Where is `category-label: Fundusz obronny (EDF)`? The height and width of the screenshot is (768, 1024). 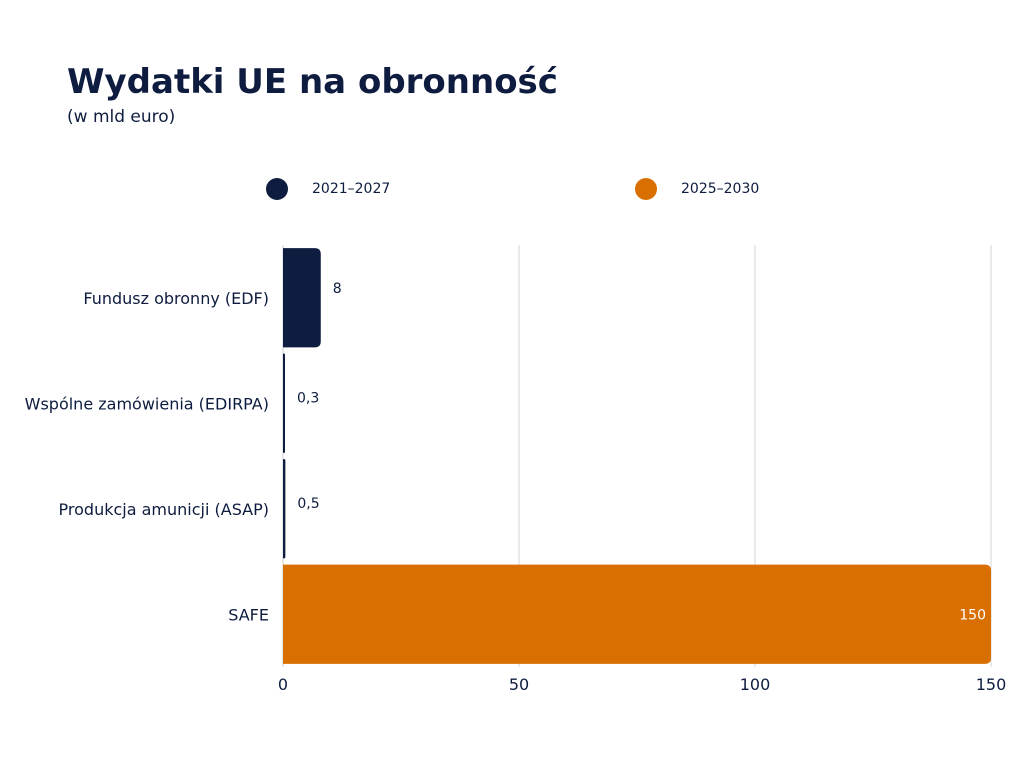
category-label: Fundusz obronny (EDF) is located at coordinates (176, 298).